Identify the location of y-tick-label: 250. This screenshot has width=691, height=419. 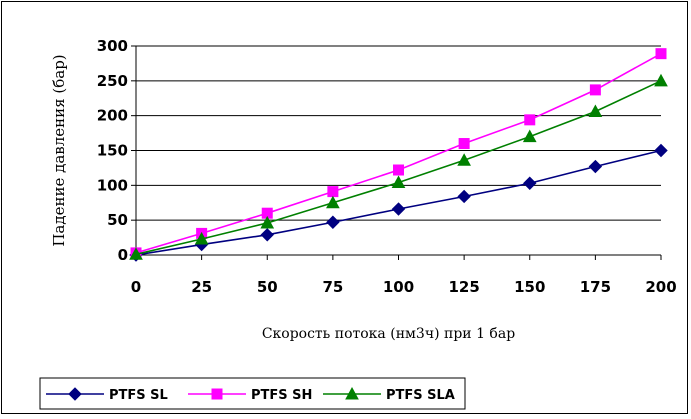
(112, 81).